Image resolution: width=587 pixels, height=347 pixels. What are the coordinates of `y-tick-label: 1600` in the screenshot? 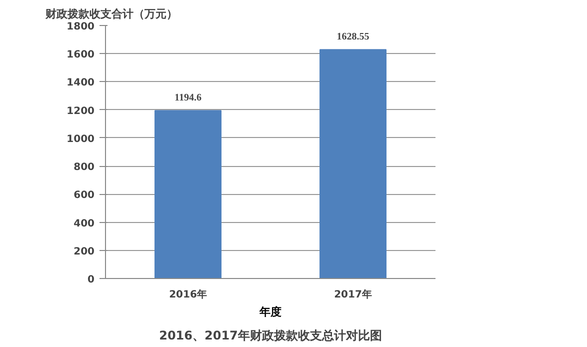 It's located at (80, 55).